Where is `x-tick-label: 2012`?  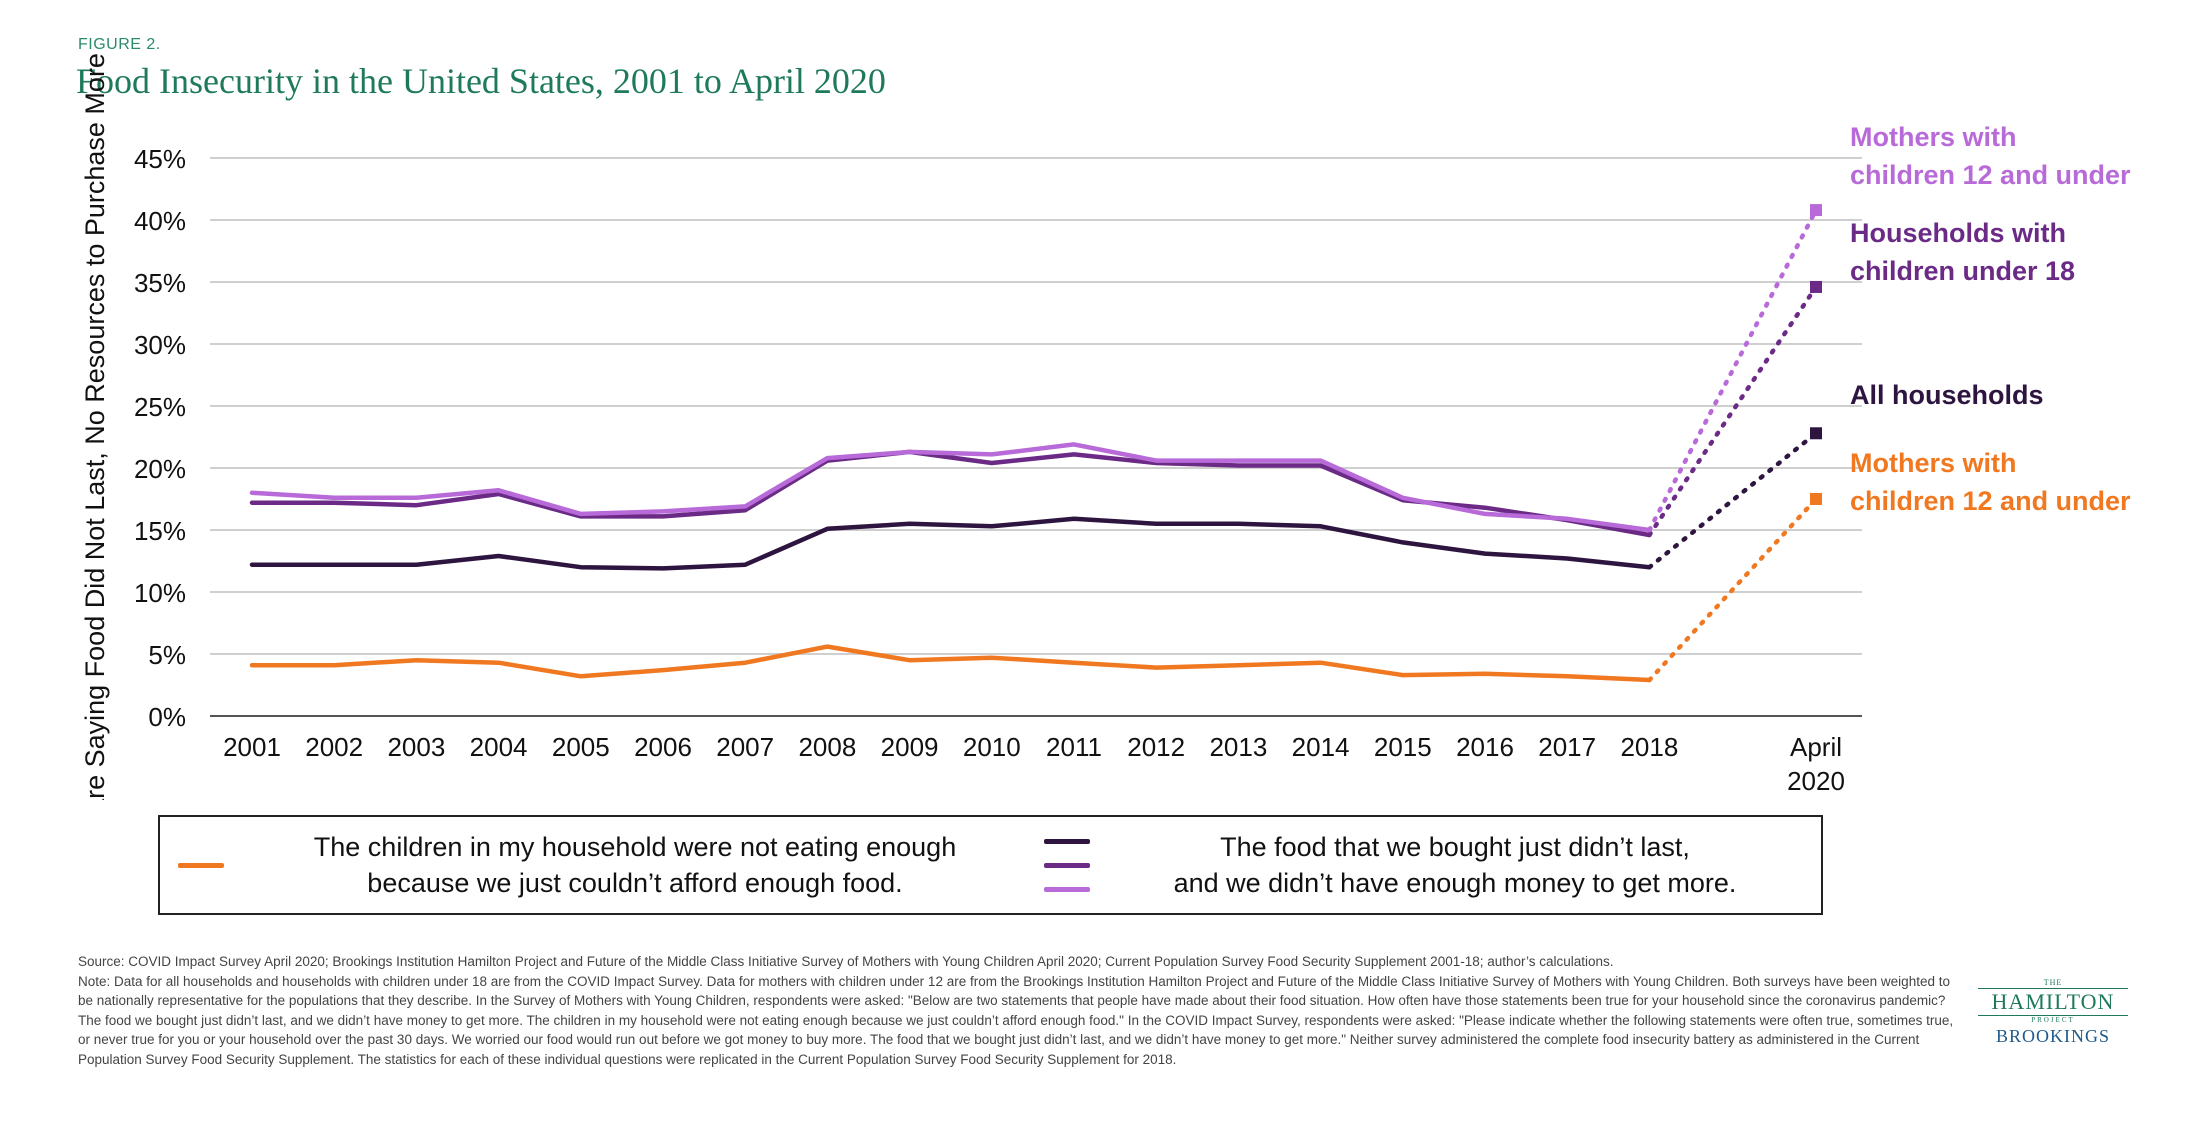
x-tick-label: 2012 is located at coordinates (1156, 747).